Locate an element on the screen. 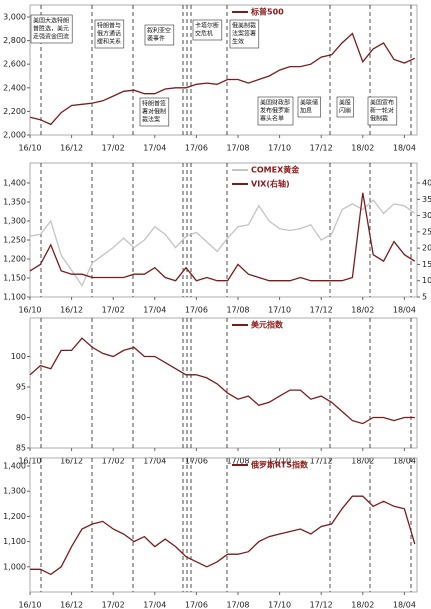 The height and width of the screenshot is (609, 431). y-tick-label: 2,600 is located at coordinates (14, 64).